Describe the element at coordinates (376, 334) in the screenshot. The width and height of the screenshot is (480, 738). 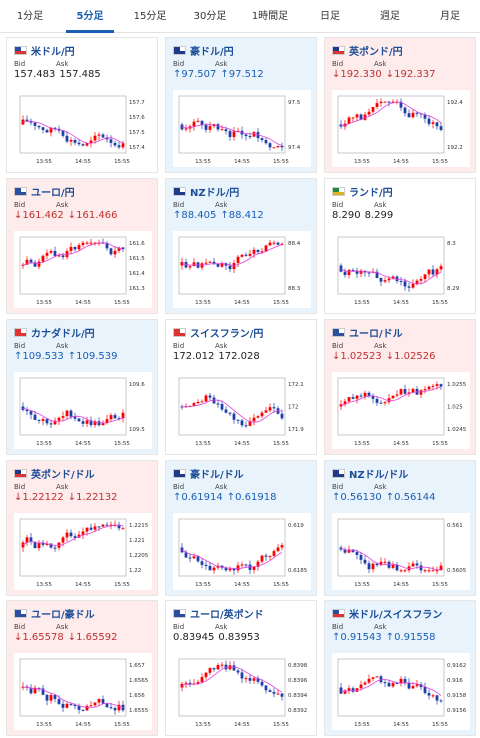
I see `pair-name: ユーロ/ドル` at that location.